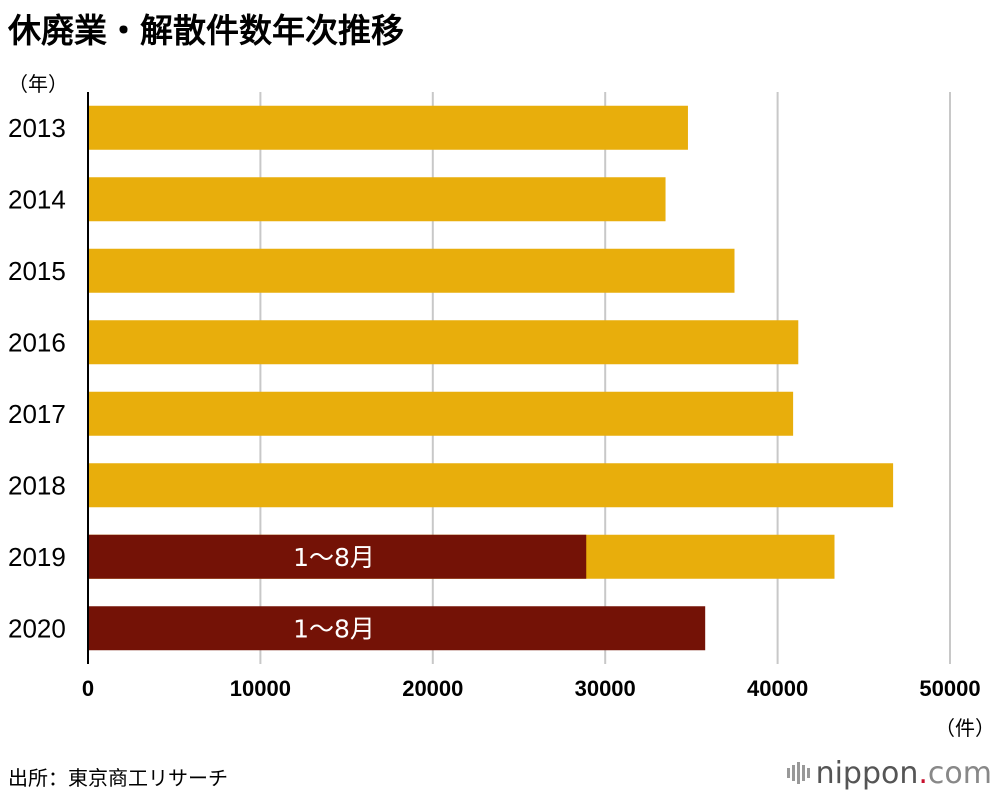  I want to click on bar-2013, so click(388, 127).